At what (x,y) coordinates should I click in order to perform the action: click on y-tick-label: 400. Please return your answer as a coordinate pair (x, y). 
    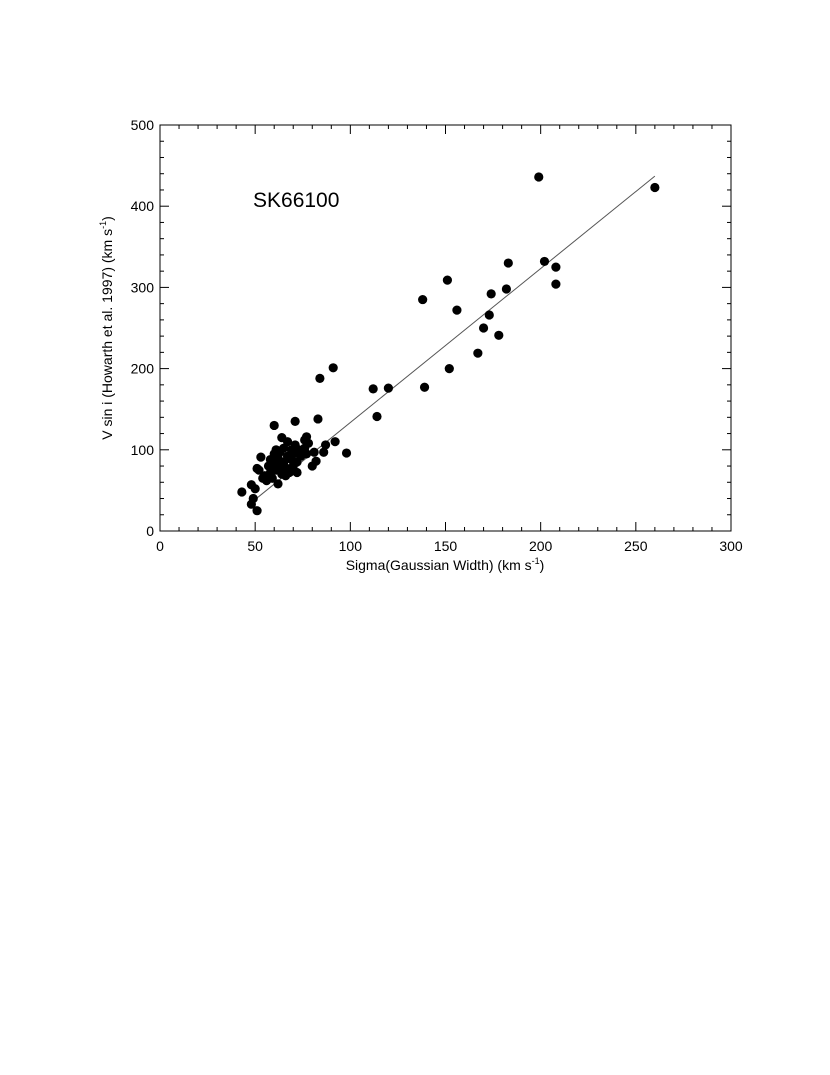
    Looking at the image, I should click on (143, 206).